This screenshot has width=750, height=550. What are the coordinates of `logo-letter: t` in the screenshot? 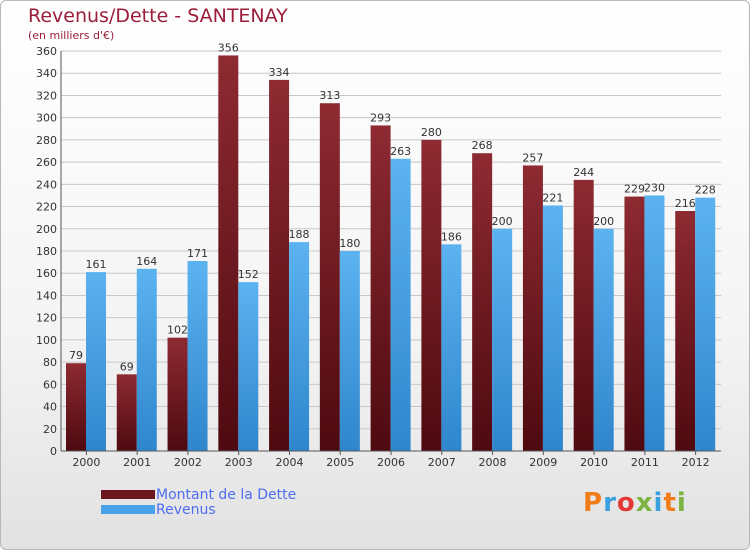 It's located at (670, 503).